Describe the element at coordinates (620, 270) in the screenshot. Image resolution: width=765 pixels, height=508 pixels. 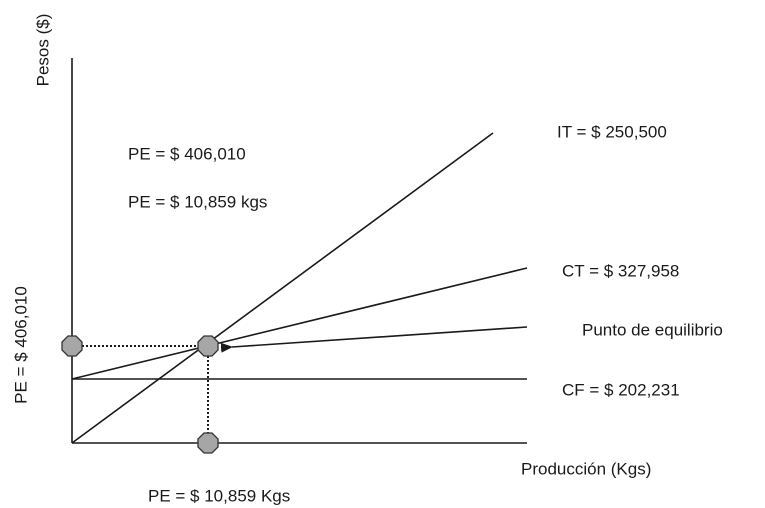
I see `line-label: CT = $ 327,958` at that location.